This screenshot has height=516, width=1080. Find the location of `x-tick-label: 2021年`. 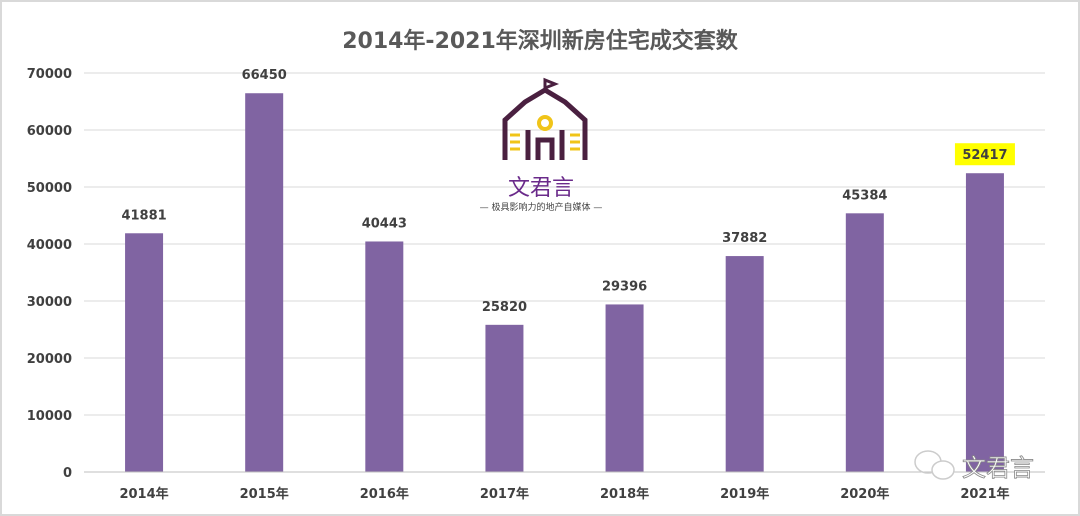

x-tick-label: 2021年 is located at coordinates (984, 494).